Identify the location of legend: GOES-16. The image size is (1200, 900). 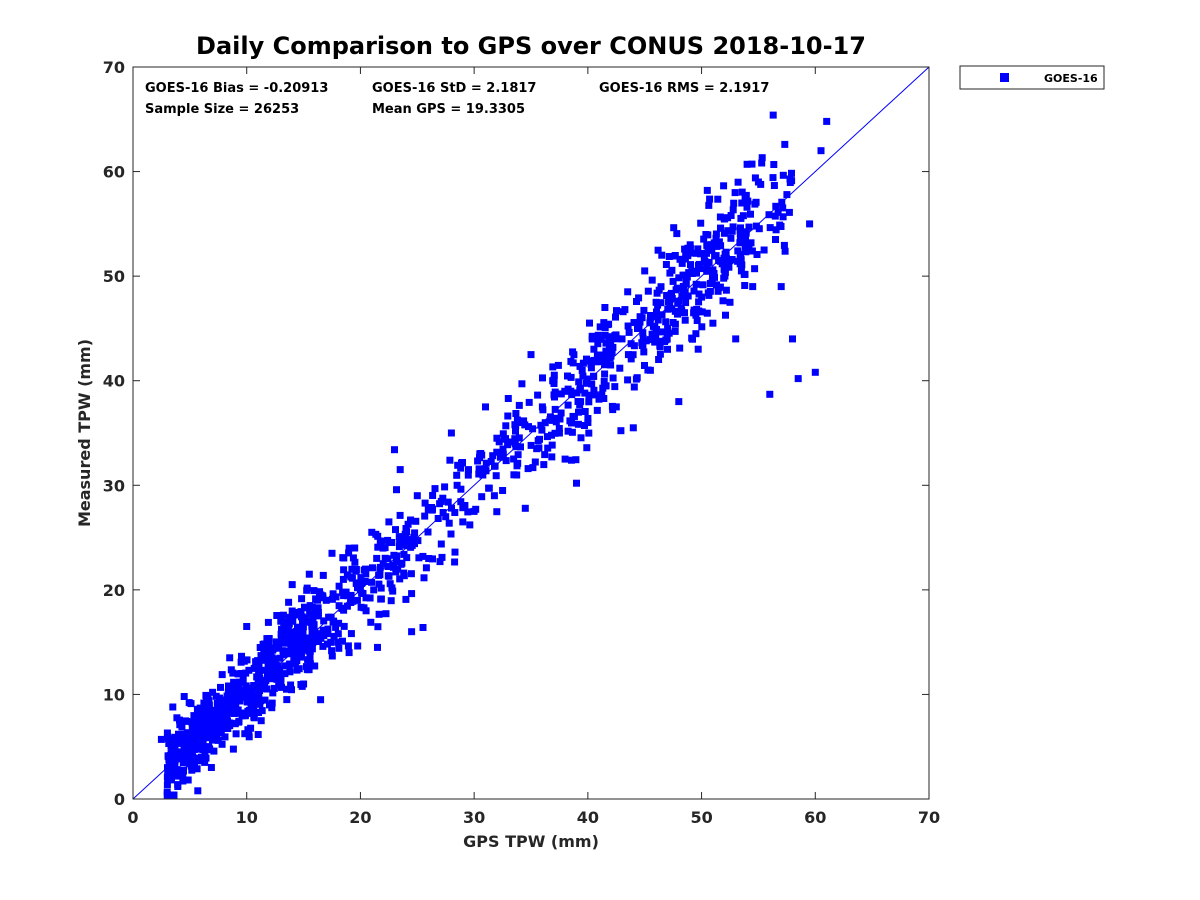
(1032, 77).